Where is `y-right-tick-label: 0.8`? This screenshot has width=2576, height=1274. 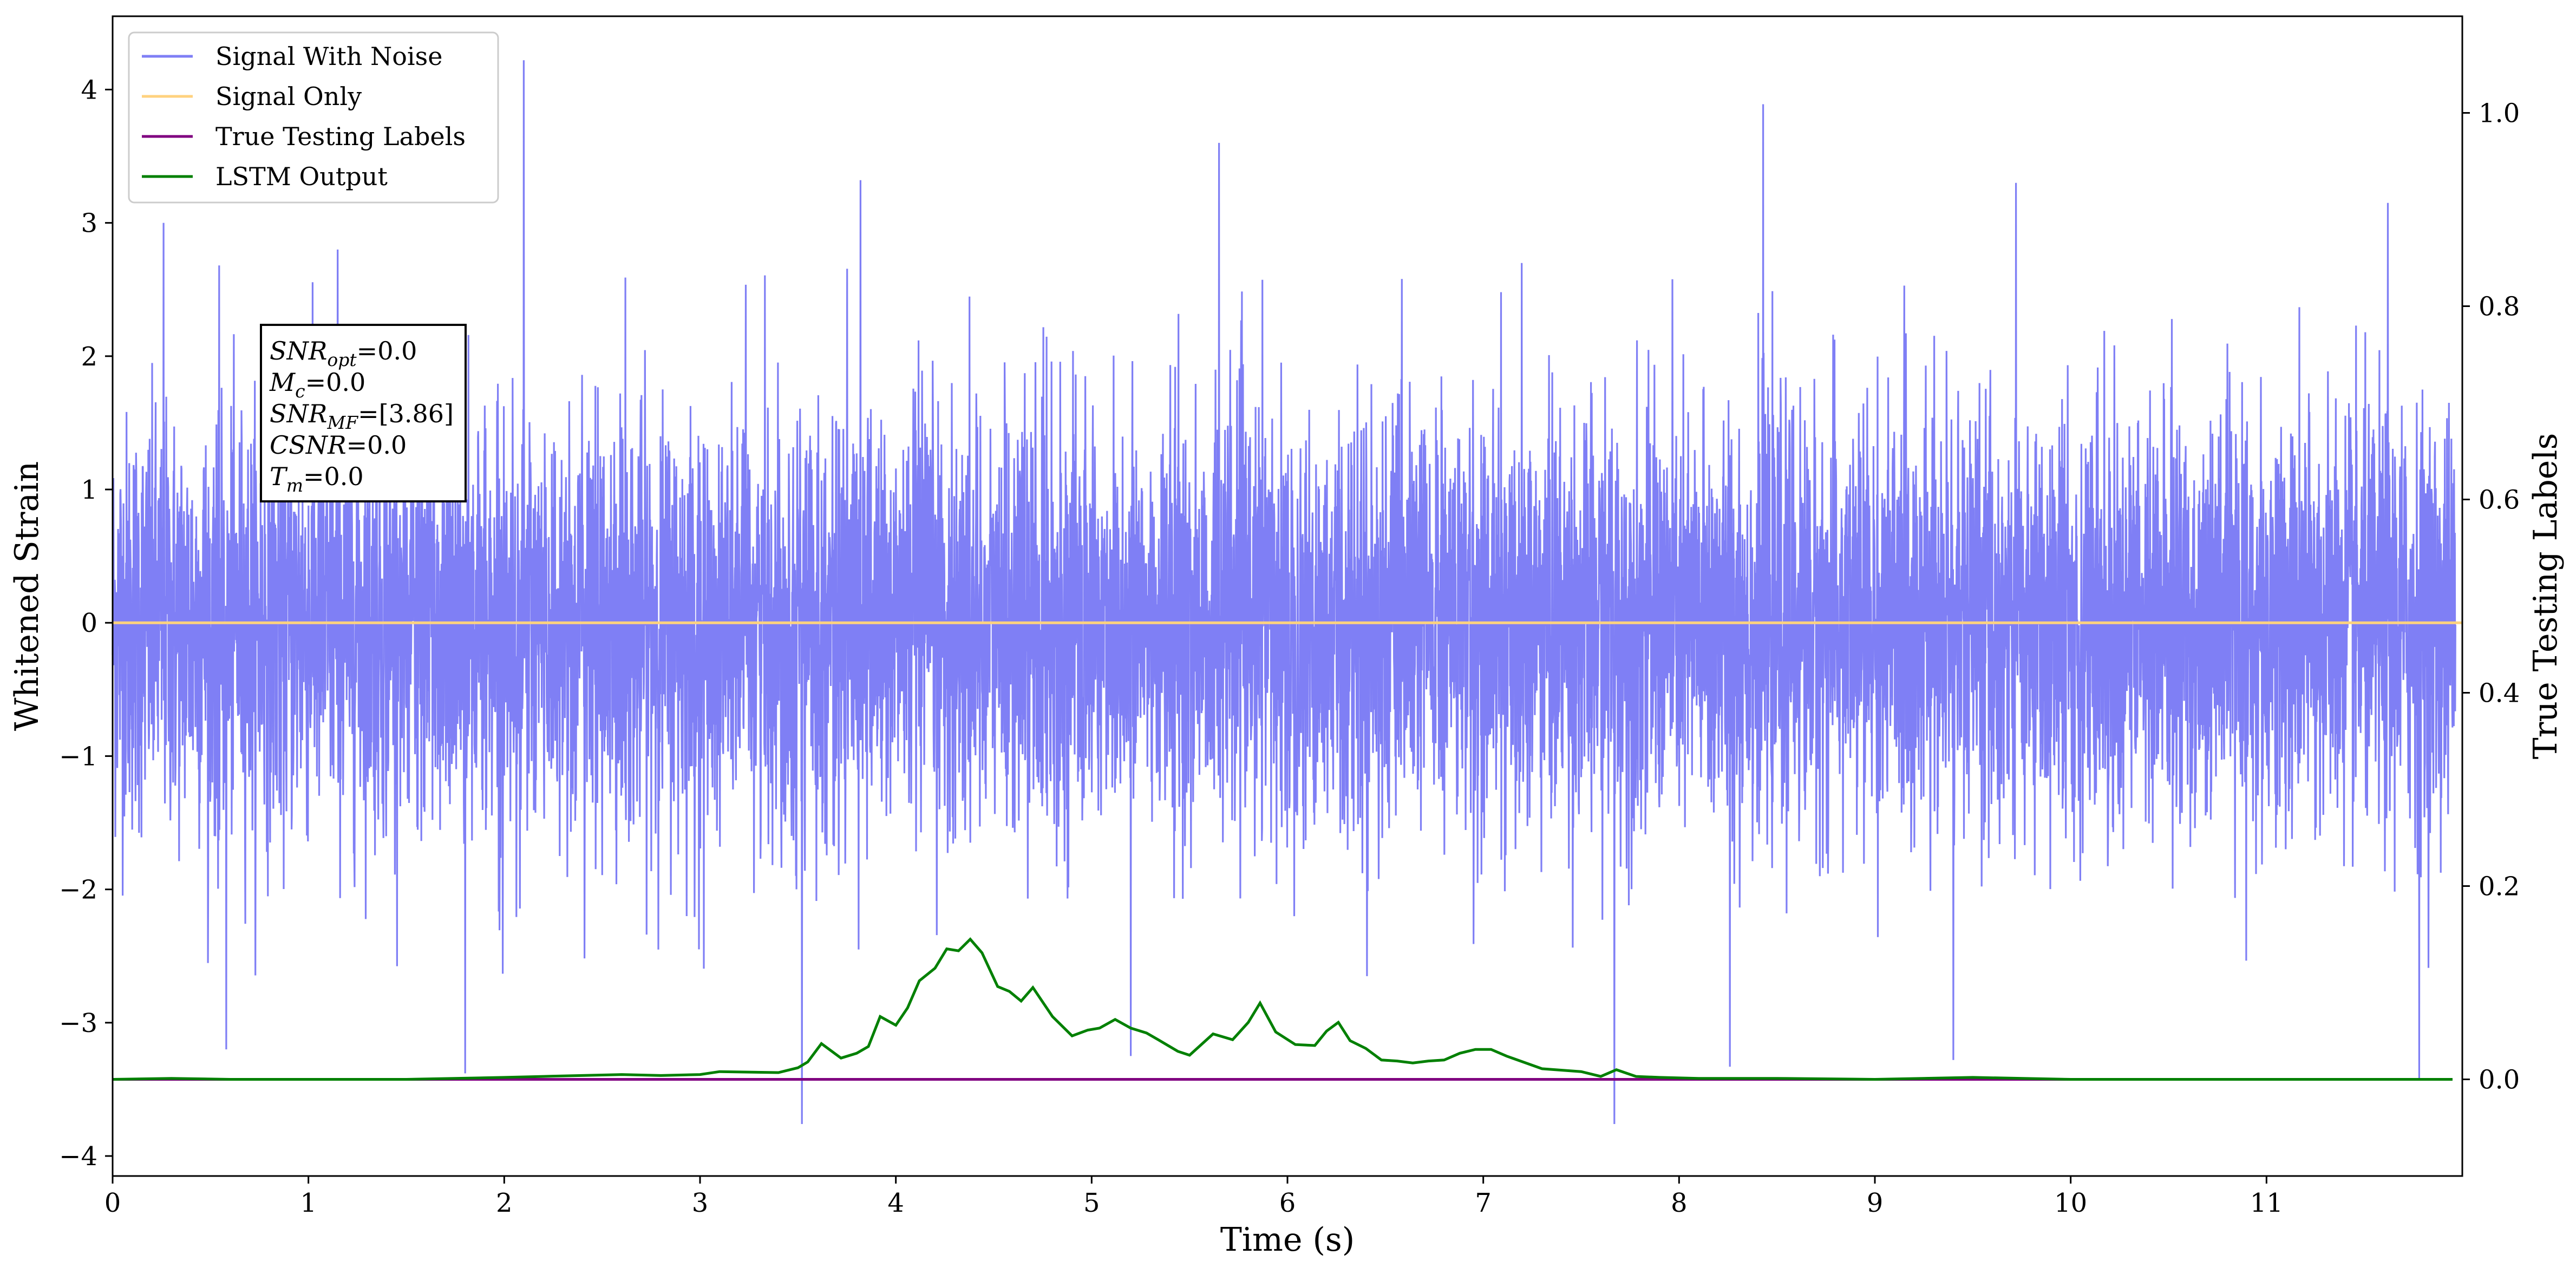 y-right-tick-label: 0.8 is located at coordinates (2500, 307).